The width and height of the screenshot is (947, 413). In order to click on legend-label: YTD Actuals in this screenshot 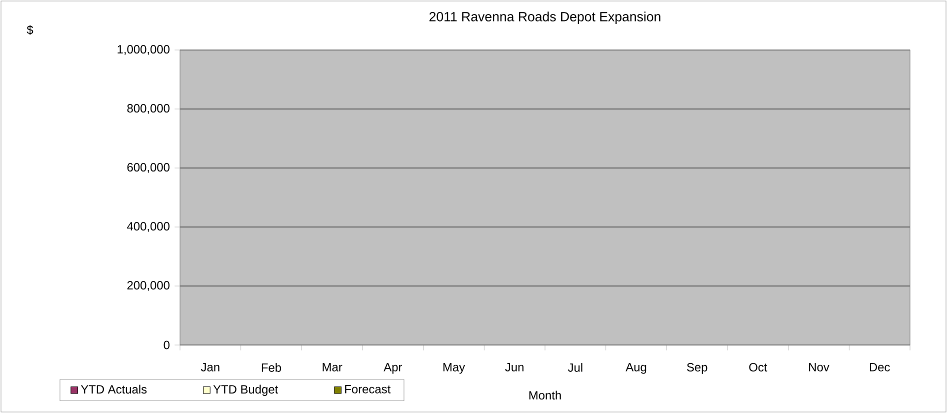, I will do `click(113, 389)`.